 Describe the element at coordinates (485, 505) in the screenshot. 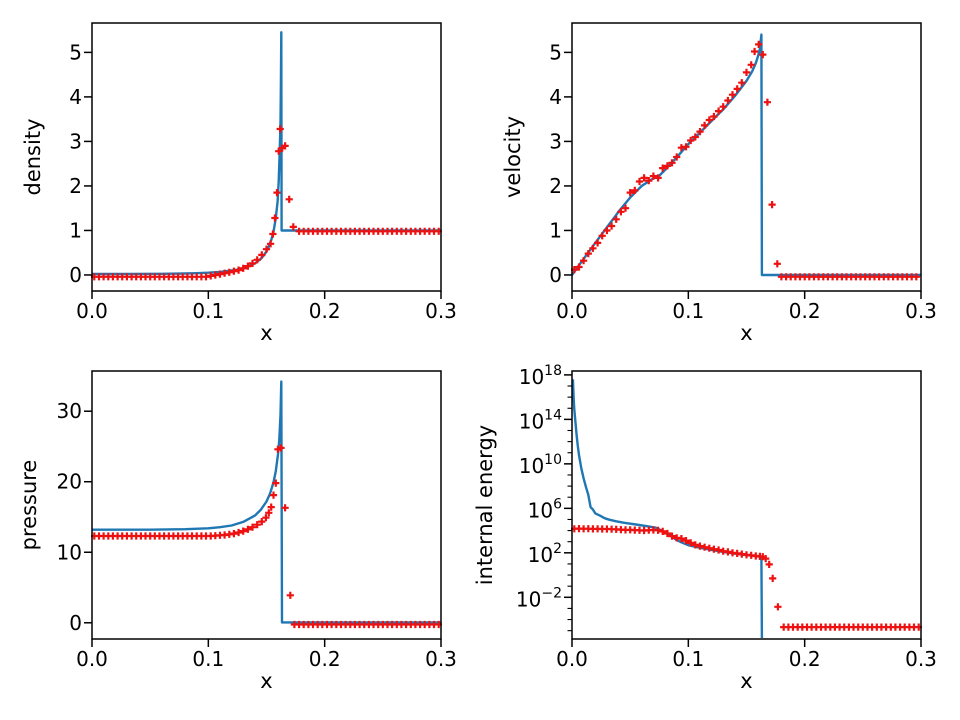

I see `y-axis-label: internal energy` at that location.